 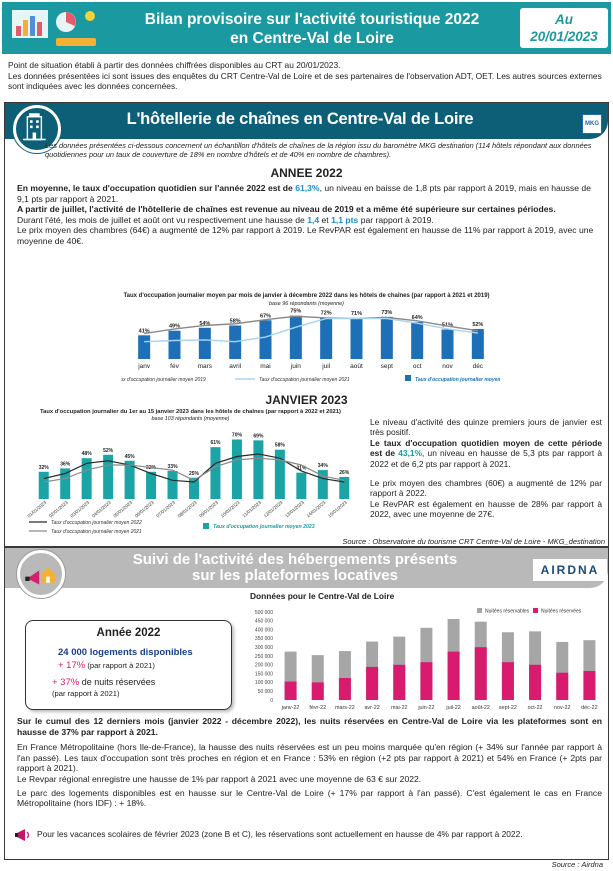 What do you see at coordinates (311, 325) in the screenshot?
I see `chart1-line-2019` at bounding box center [311, 325].